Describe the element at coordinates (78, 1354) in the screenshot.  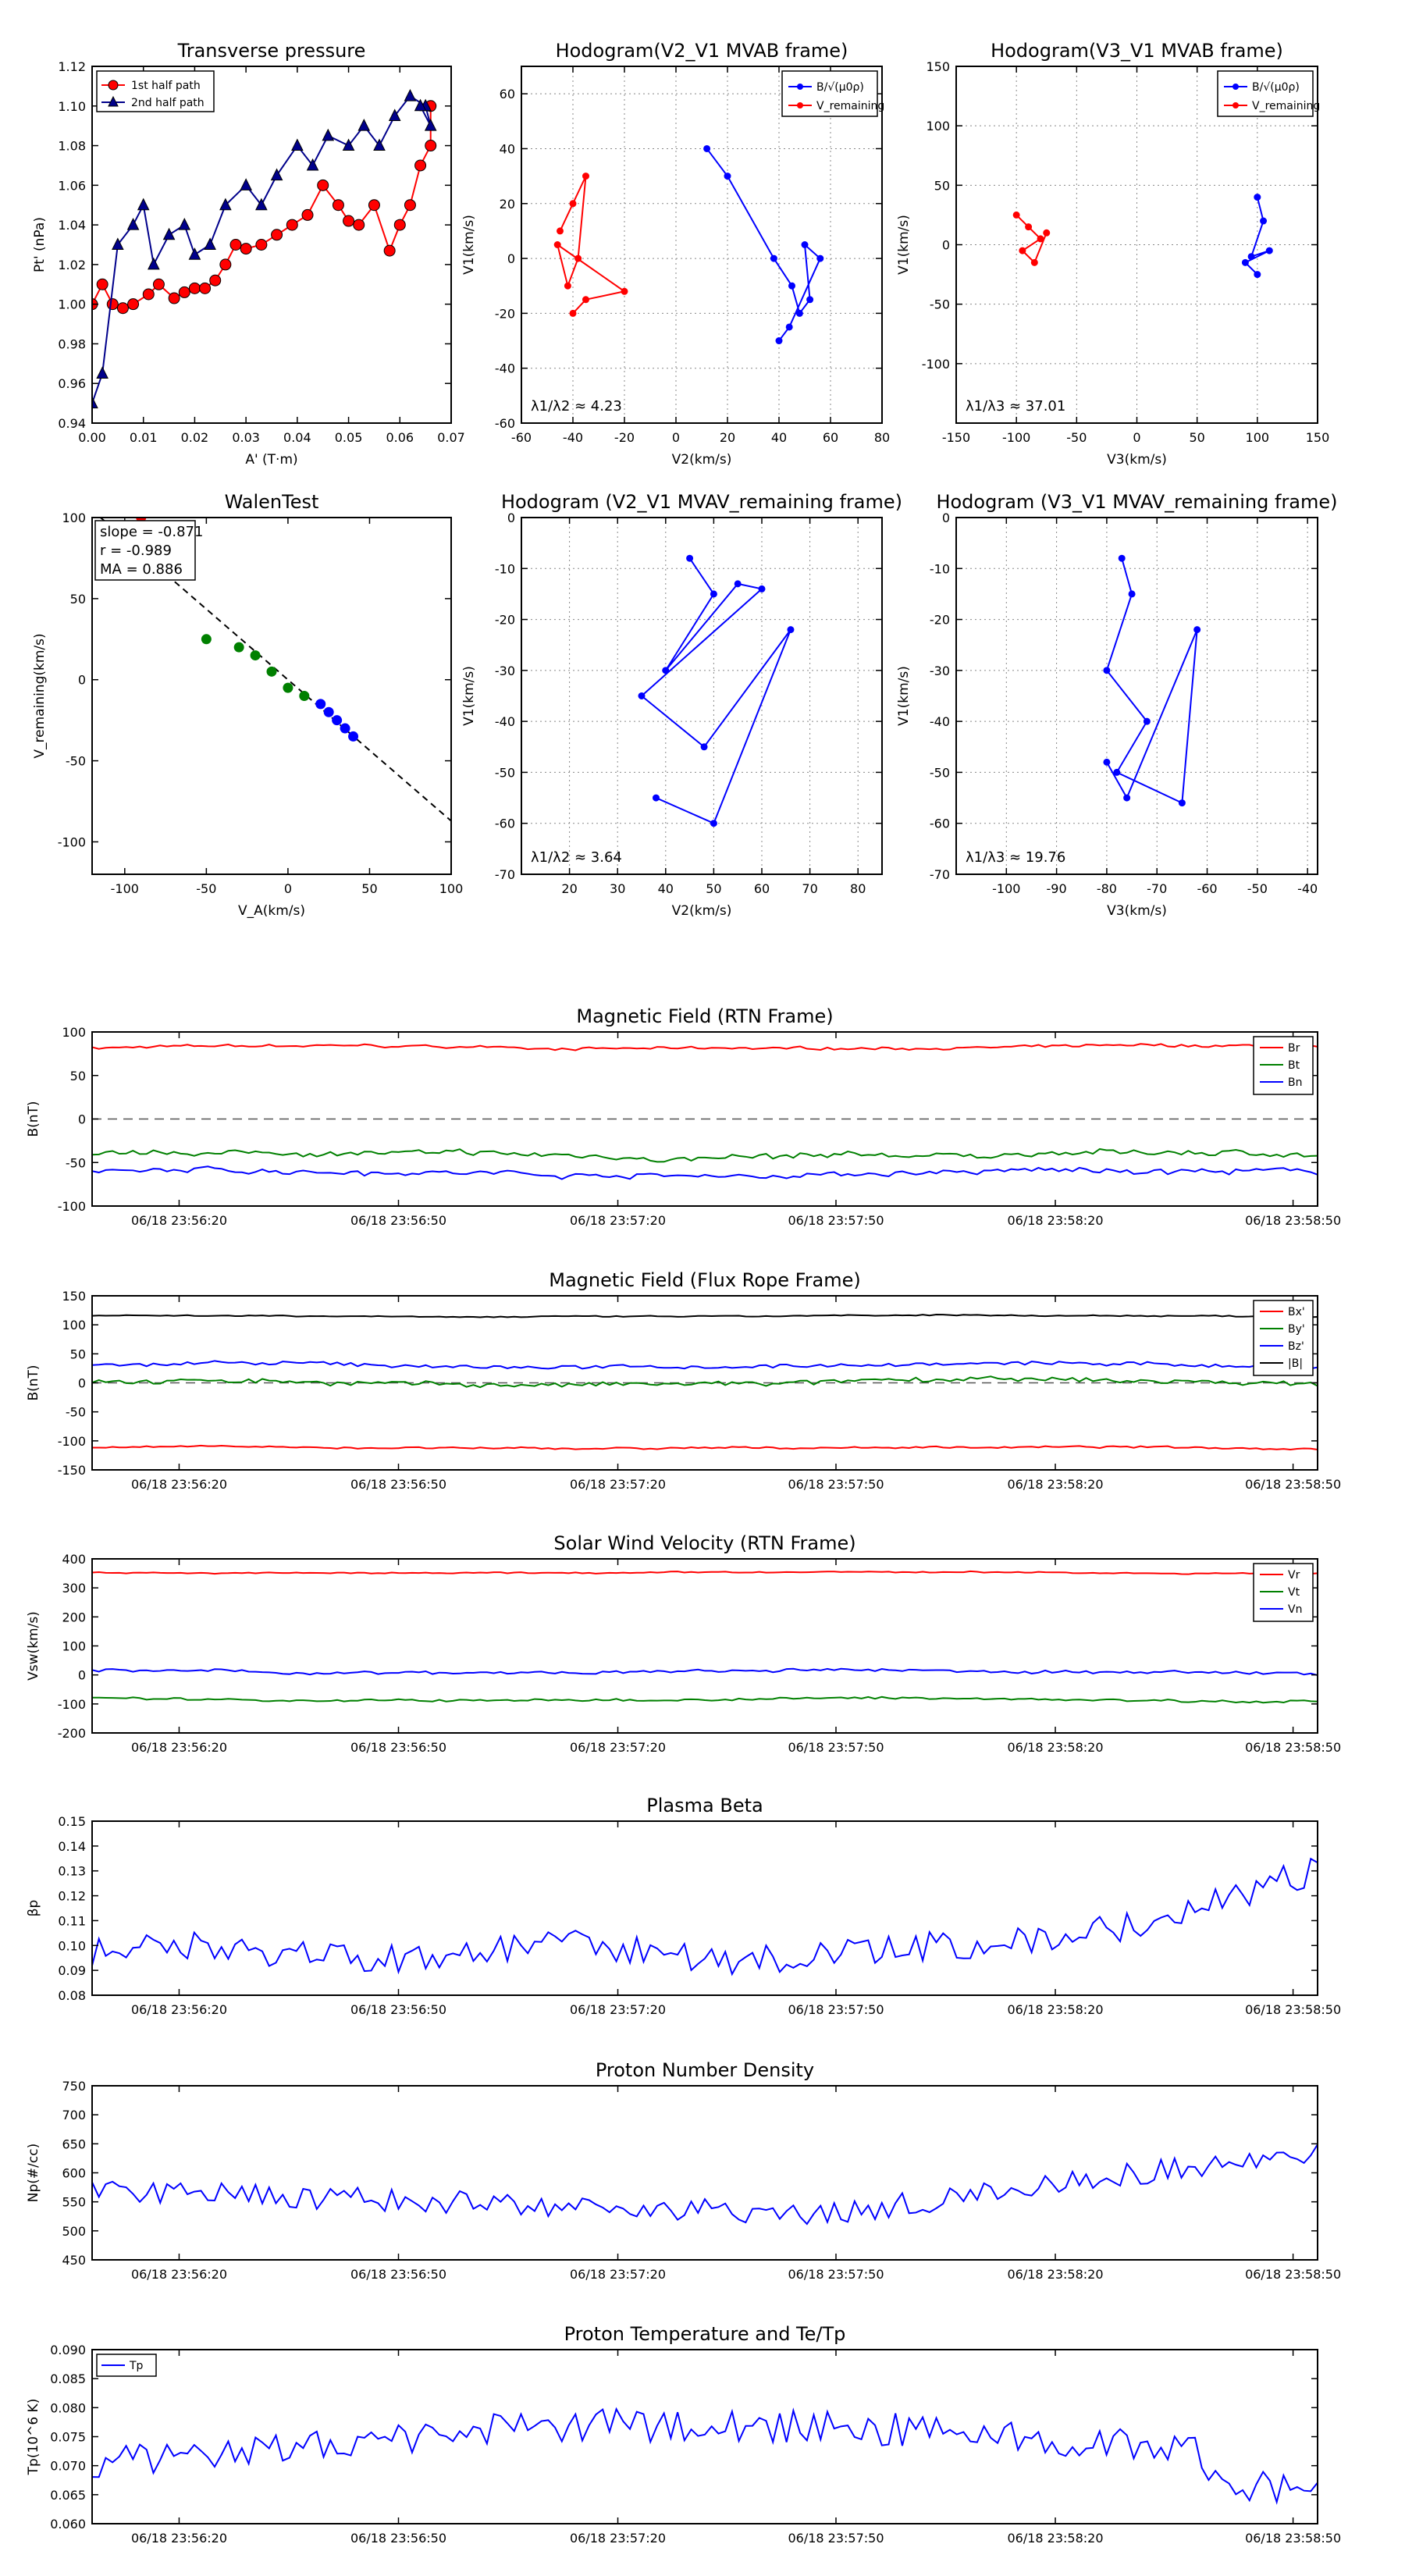
I see `y-tick-label: 50` at that location.